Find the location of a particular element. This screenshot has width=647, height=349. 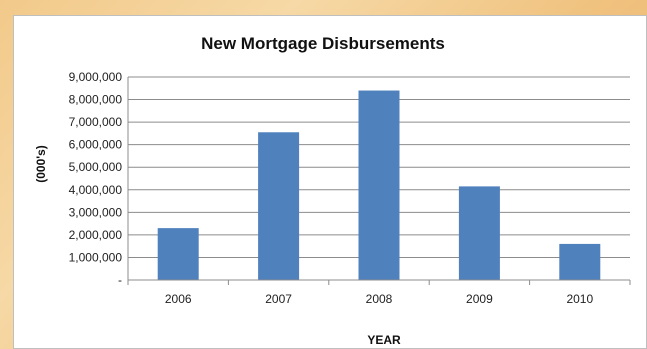

bar-2006 is located at coordinates (178, 254).